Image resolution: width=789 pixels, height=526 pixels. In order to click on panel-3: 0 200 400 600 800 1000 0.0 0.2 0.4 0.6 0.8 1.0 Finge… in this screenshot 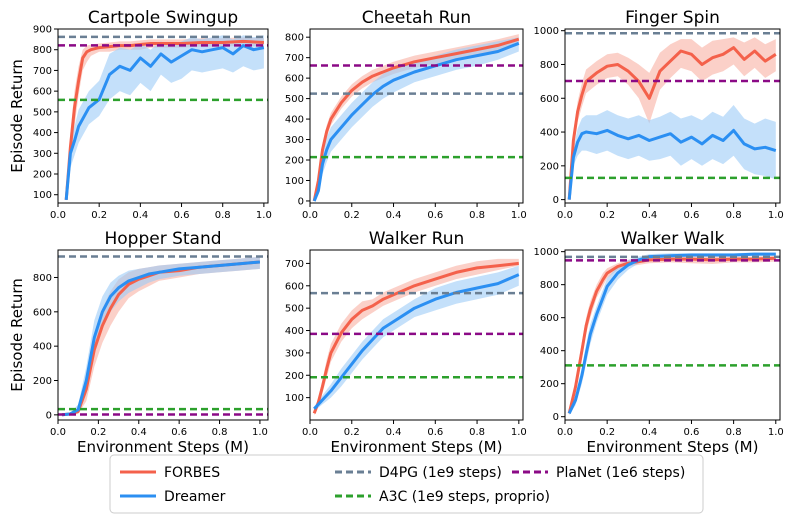, I will do `click(659, 114)`.